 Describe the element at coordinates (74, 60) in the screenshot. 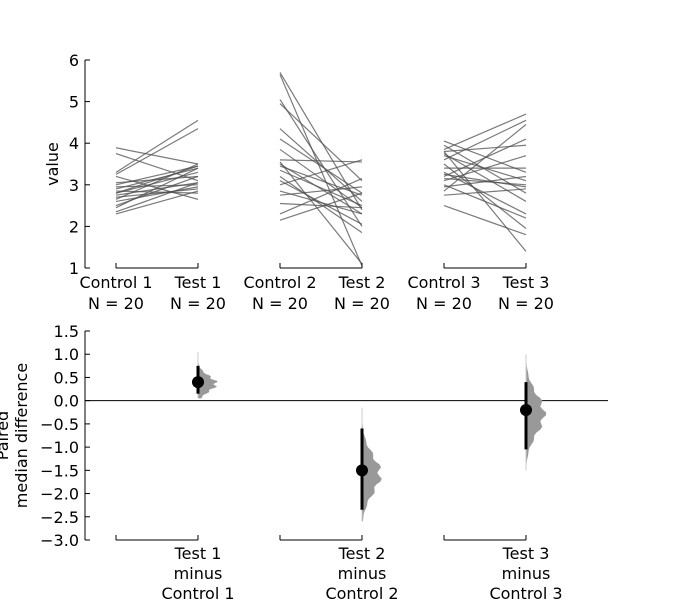

I see `y-tick-label: 6` at that location.